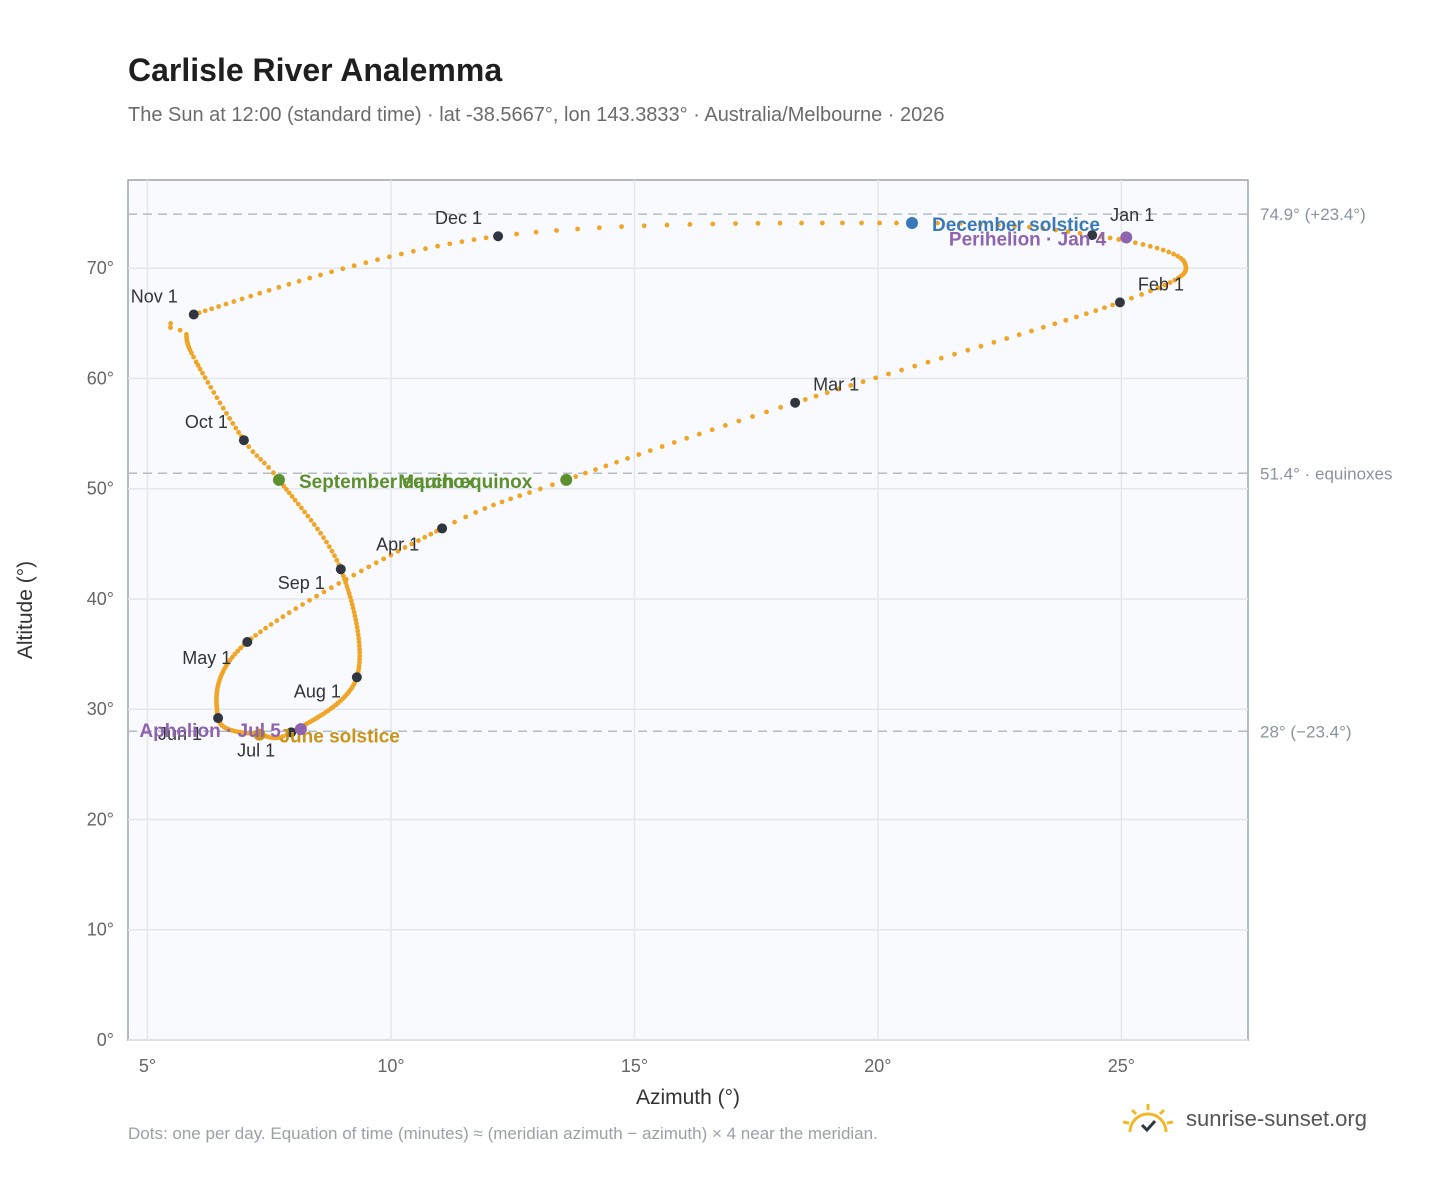  Describe the element at coordinates (634, 1066) in the screenshot. I see `x-tick-label: 15°` at that location.